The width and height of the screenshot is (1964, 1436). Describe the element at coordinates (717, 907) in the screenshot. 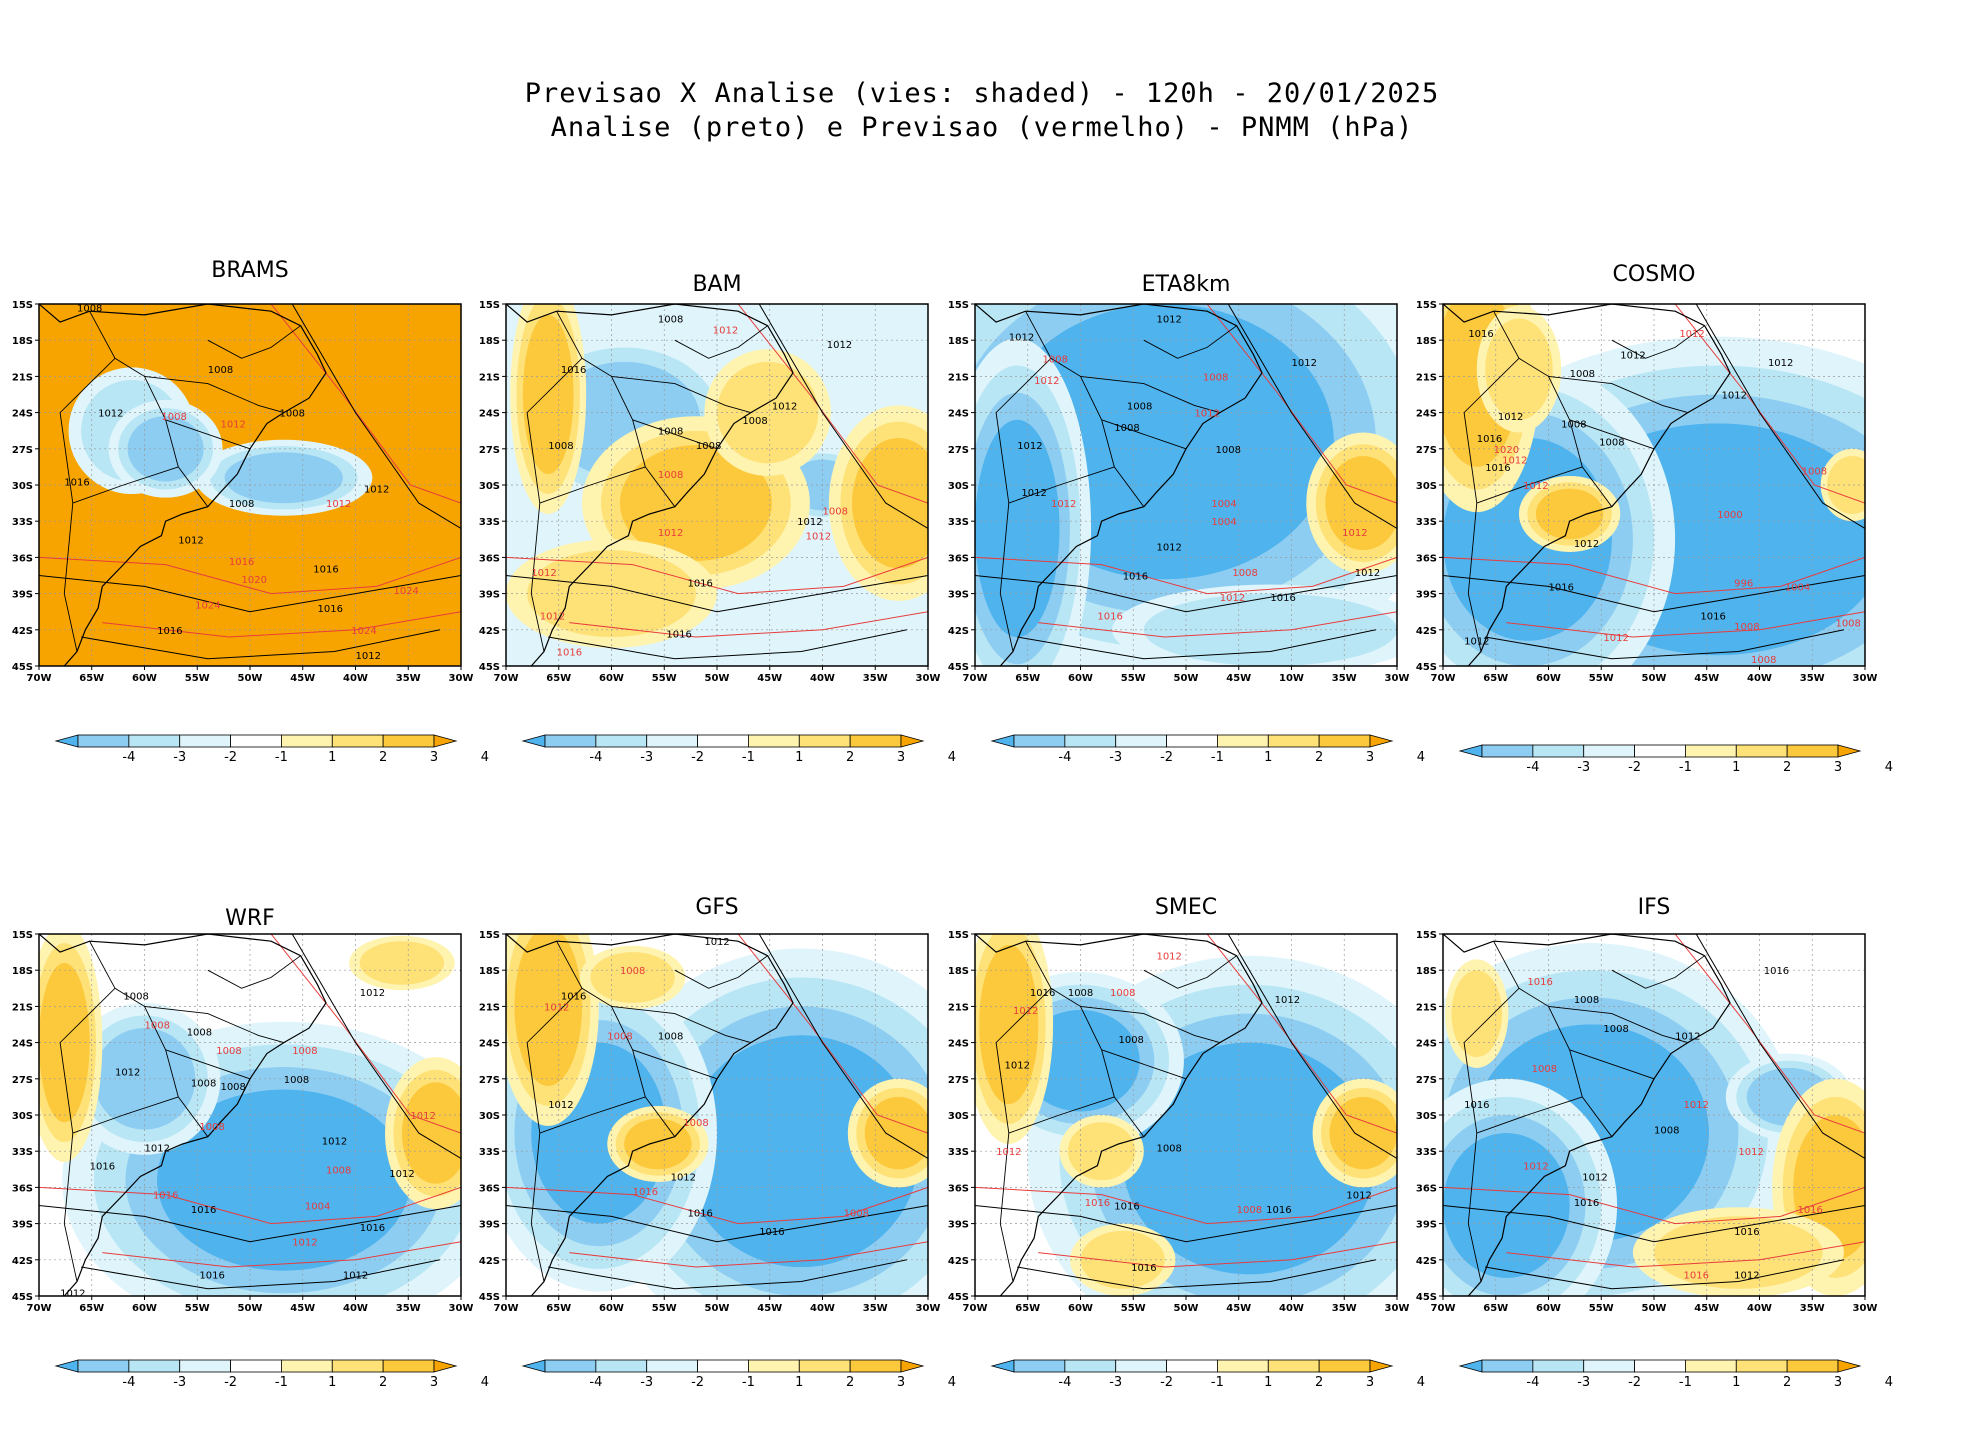

I see `panel-title-gfs: GFS` at that location.